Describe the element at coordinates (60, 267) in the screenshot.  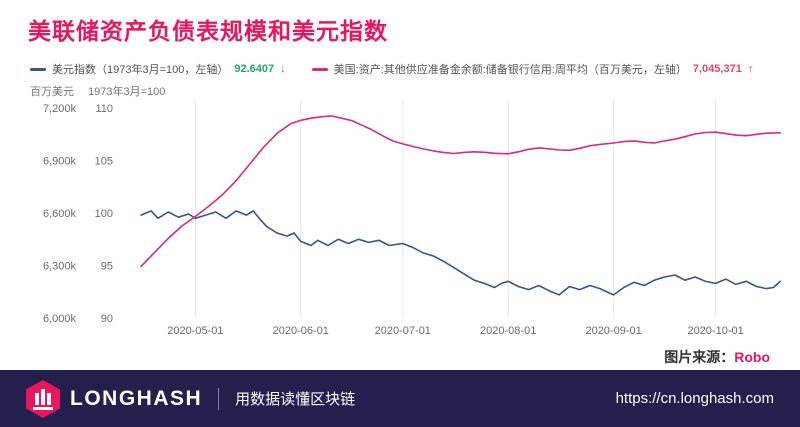
I see `musd-tick-label: 6,300k` at that location.